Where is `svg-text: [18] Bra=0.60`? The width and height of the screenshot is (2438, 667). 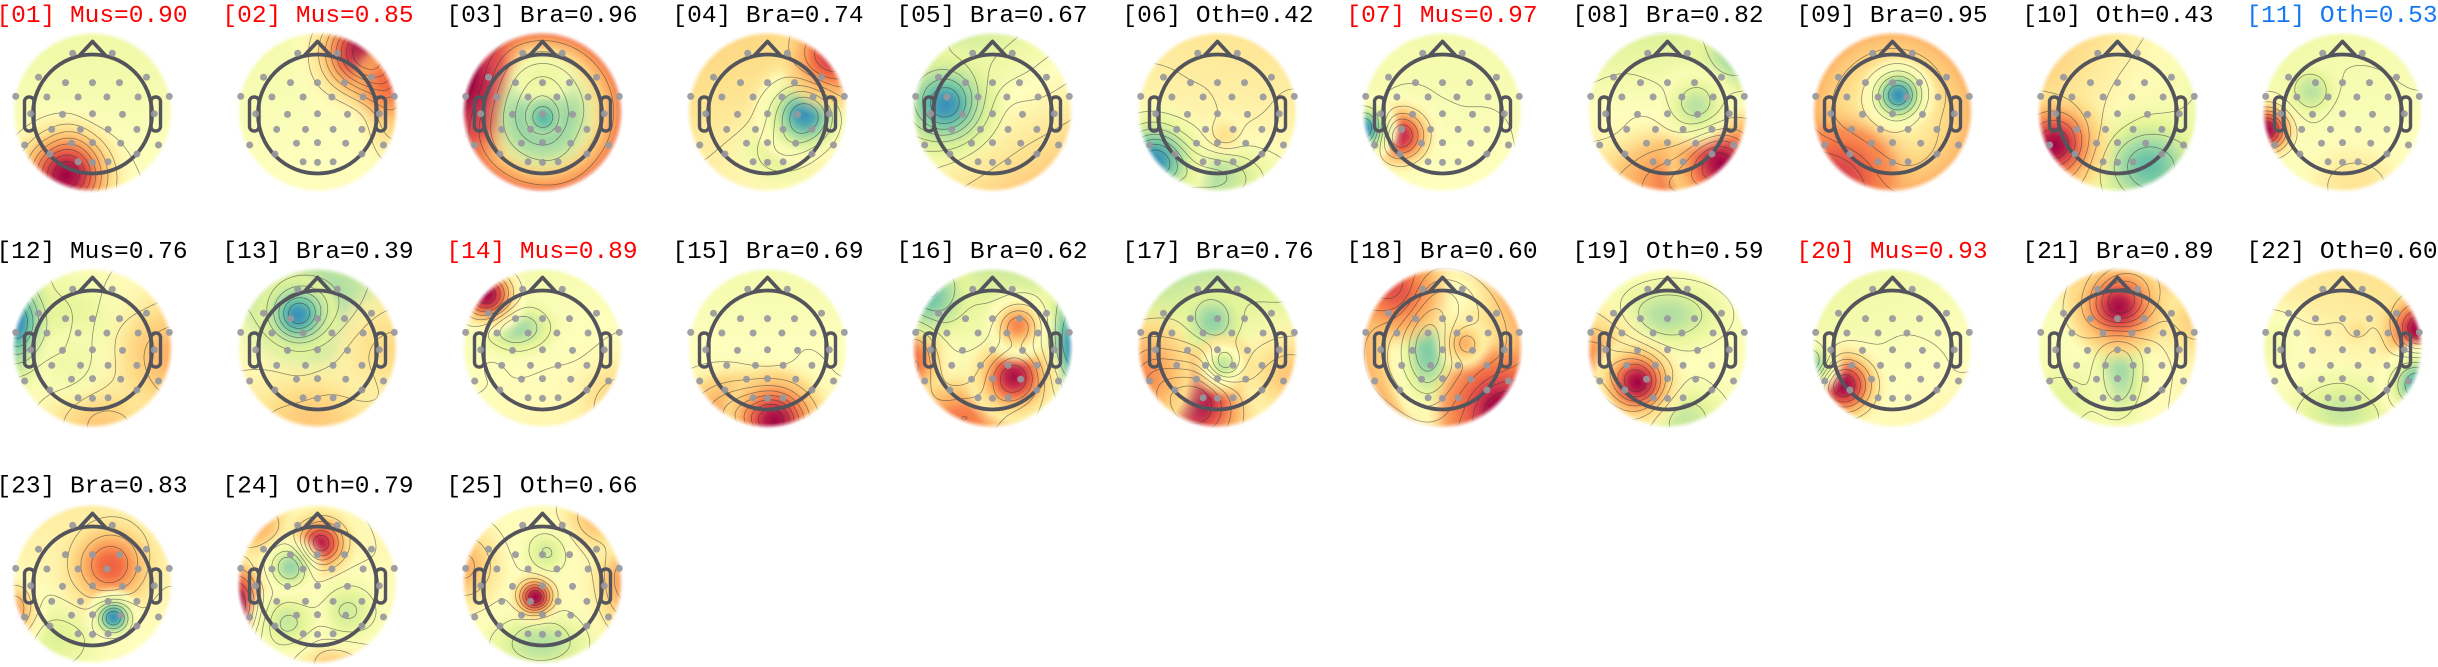 svg-text: [18] Bra=0.60 is located at coordinates (1441, 252).